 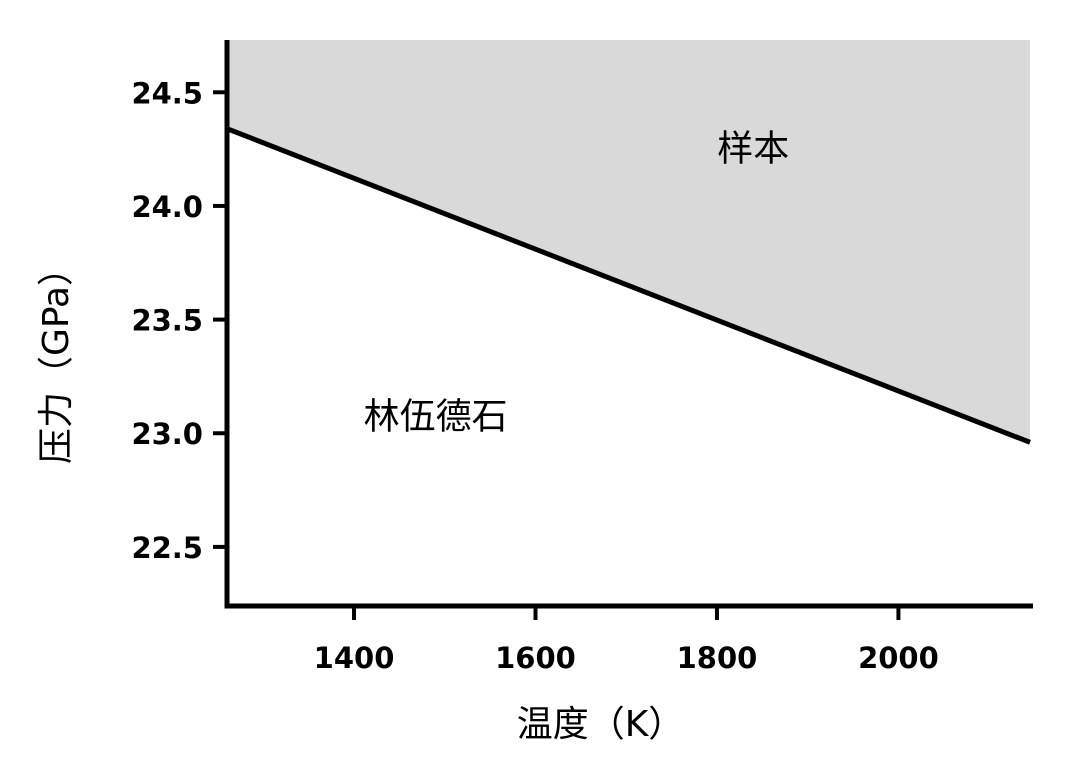 I want to click on x-tick-label: 1400, so click(x=354, y=658).